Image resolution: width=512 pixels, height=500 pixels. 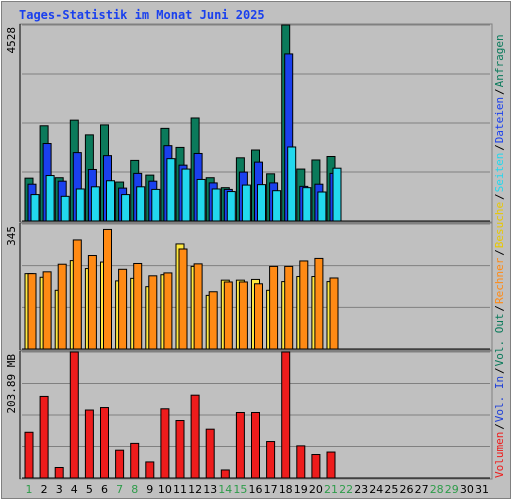 What do you see at coordinates (316, 489) in the screenshot?
I see `day-label: 20` at bounding box center [316, 489].